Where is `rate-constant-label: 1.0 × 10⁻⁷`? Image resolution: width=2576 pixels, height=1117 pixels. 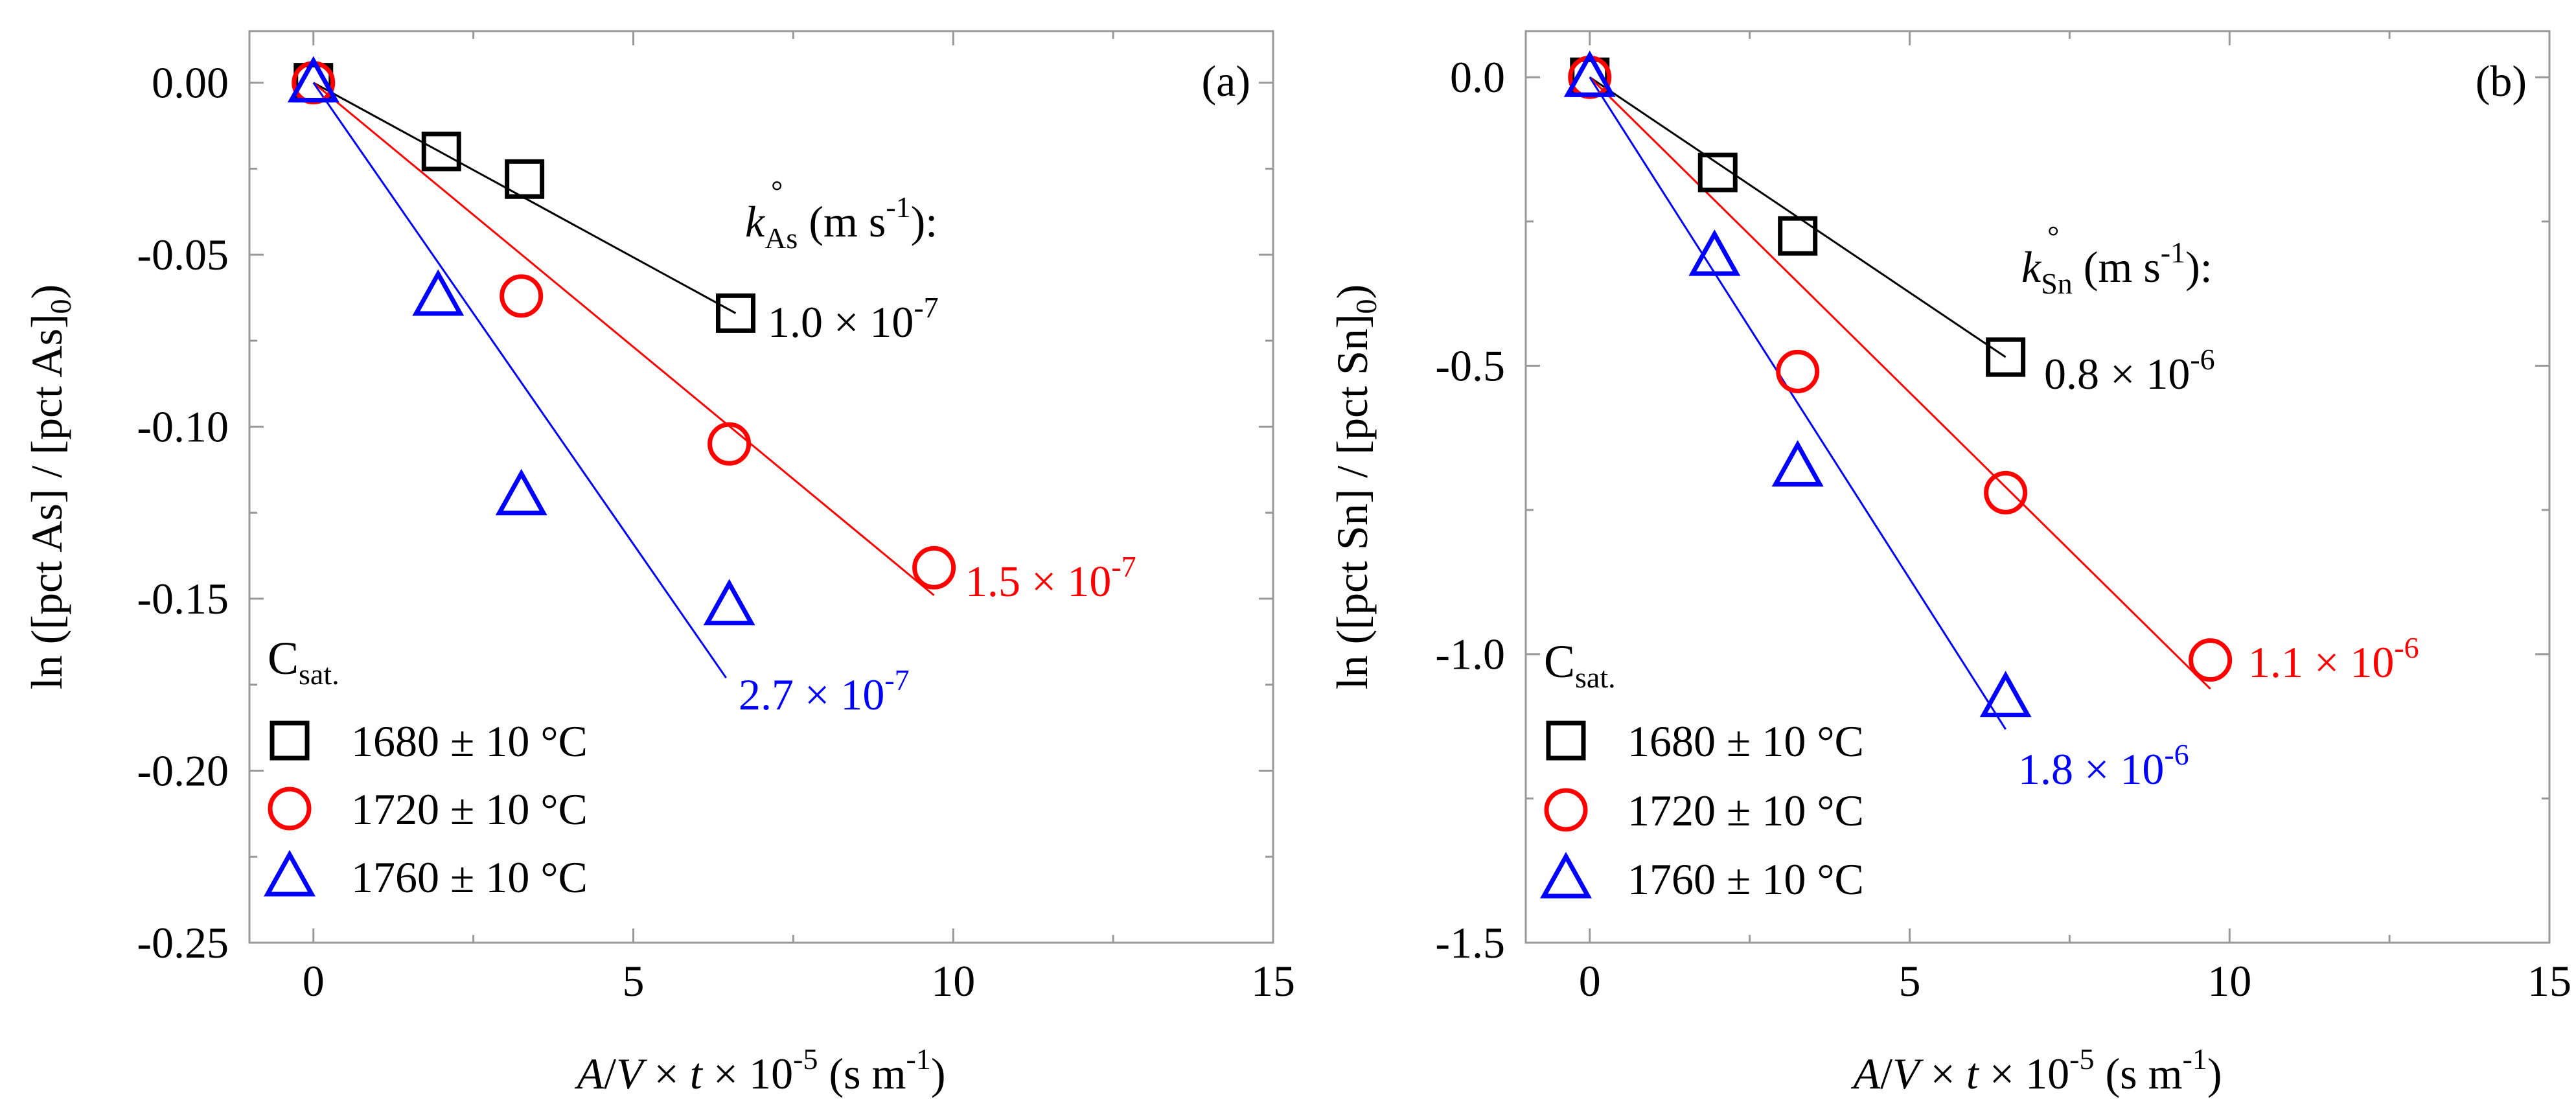 rate-constant-label: 1.0 × 10⁻⁷ is located at coordinates (854, 319).